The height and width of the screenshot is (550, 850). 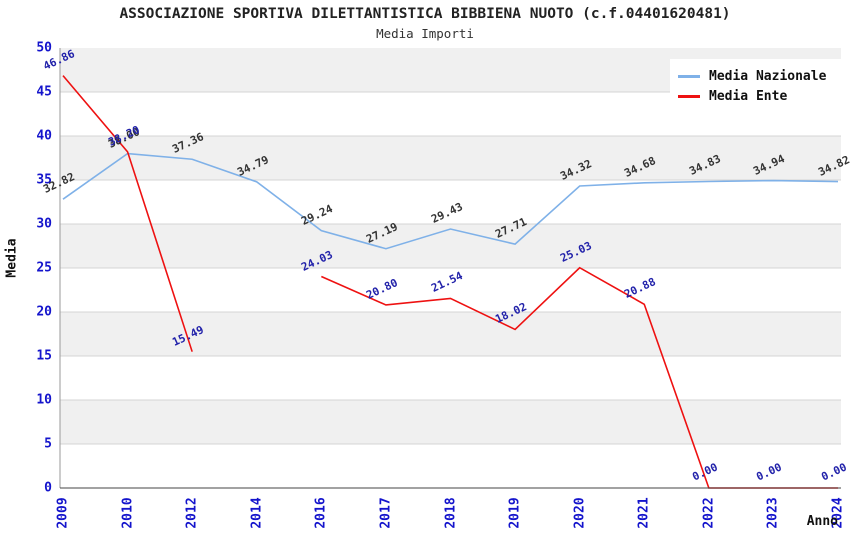 I want to click on x-tick-label: 2012, so click(x=192, y=513).